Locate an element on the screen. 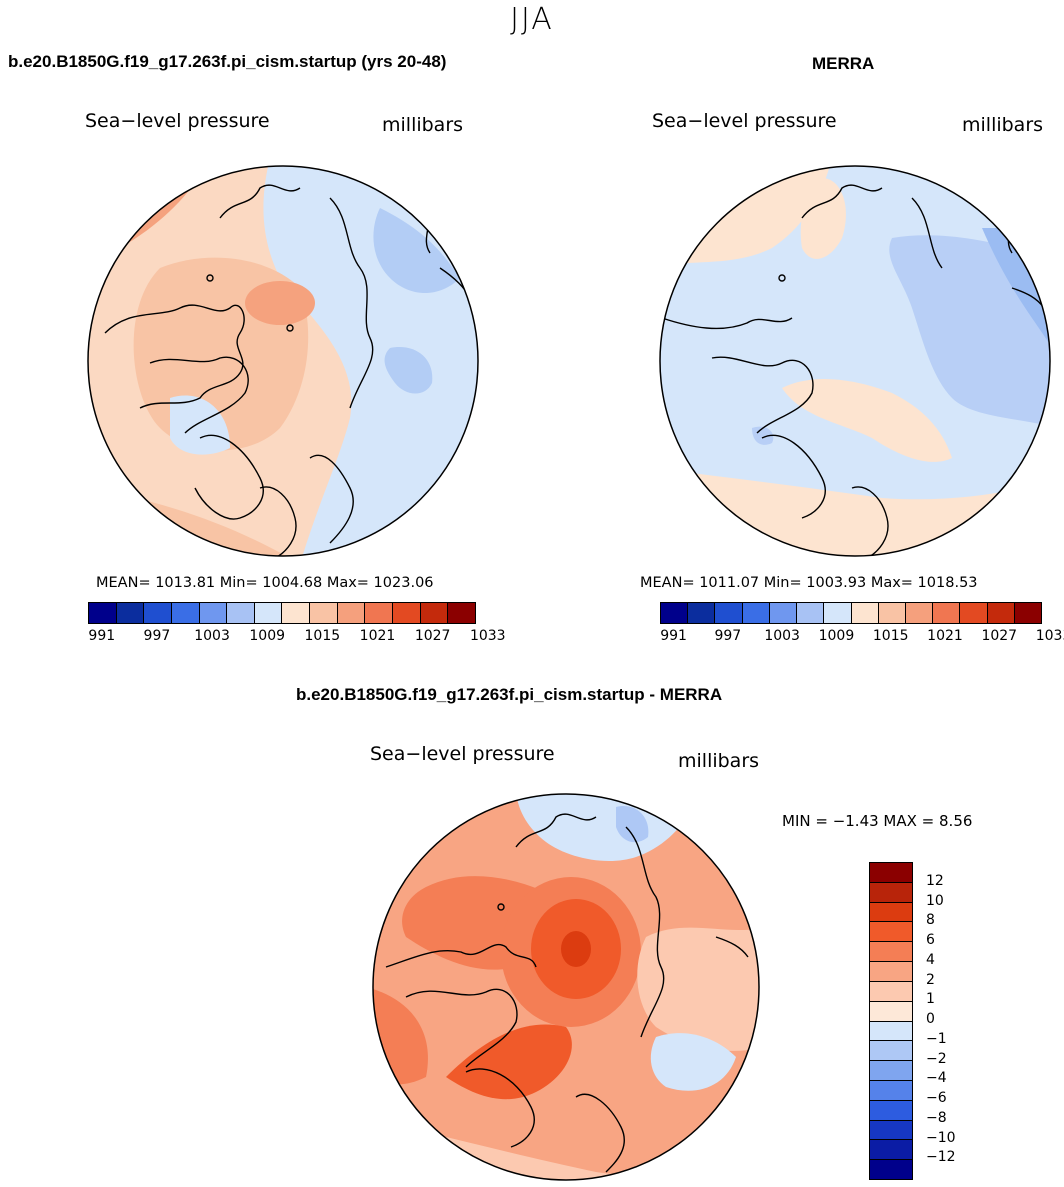 The height and width of the screenshot is (1187, 1064). model-variable-label: Sea−level pressure is located at coordinates (177, 121).